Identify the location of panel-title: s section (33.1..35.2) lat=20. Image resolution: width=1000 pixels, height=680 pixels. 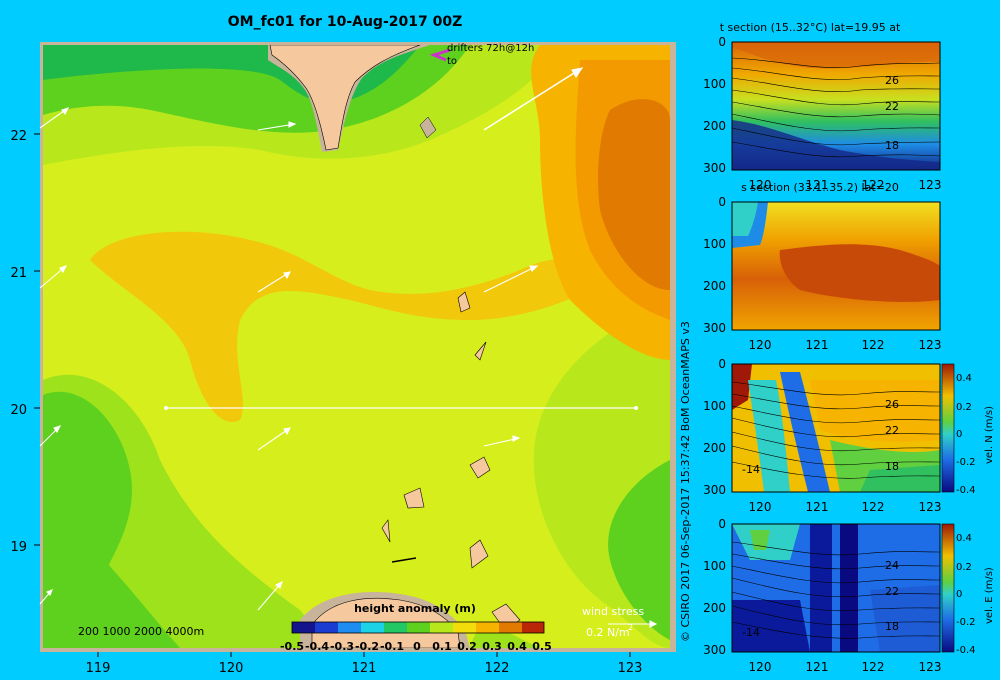
(820, 187).